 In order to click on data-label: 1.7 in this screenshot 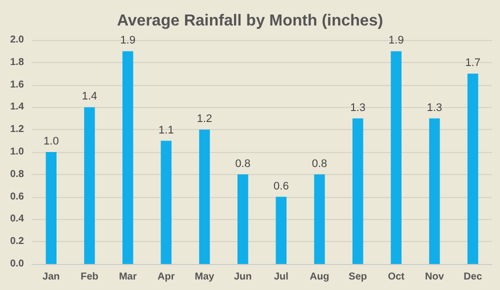, I will do `click(472, 63)`.